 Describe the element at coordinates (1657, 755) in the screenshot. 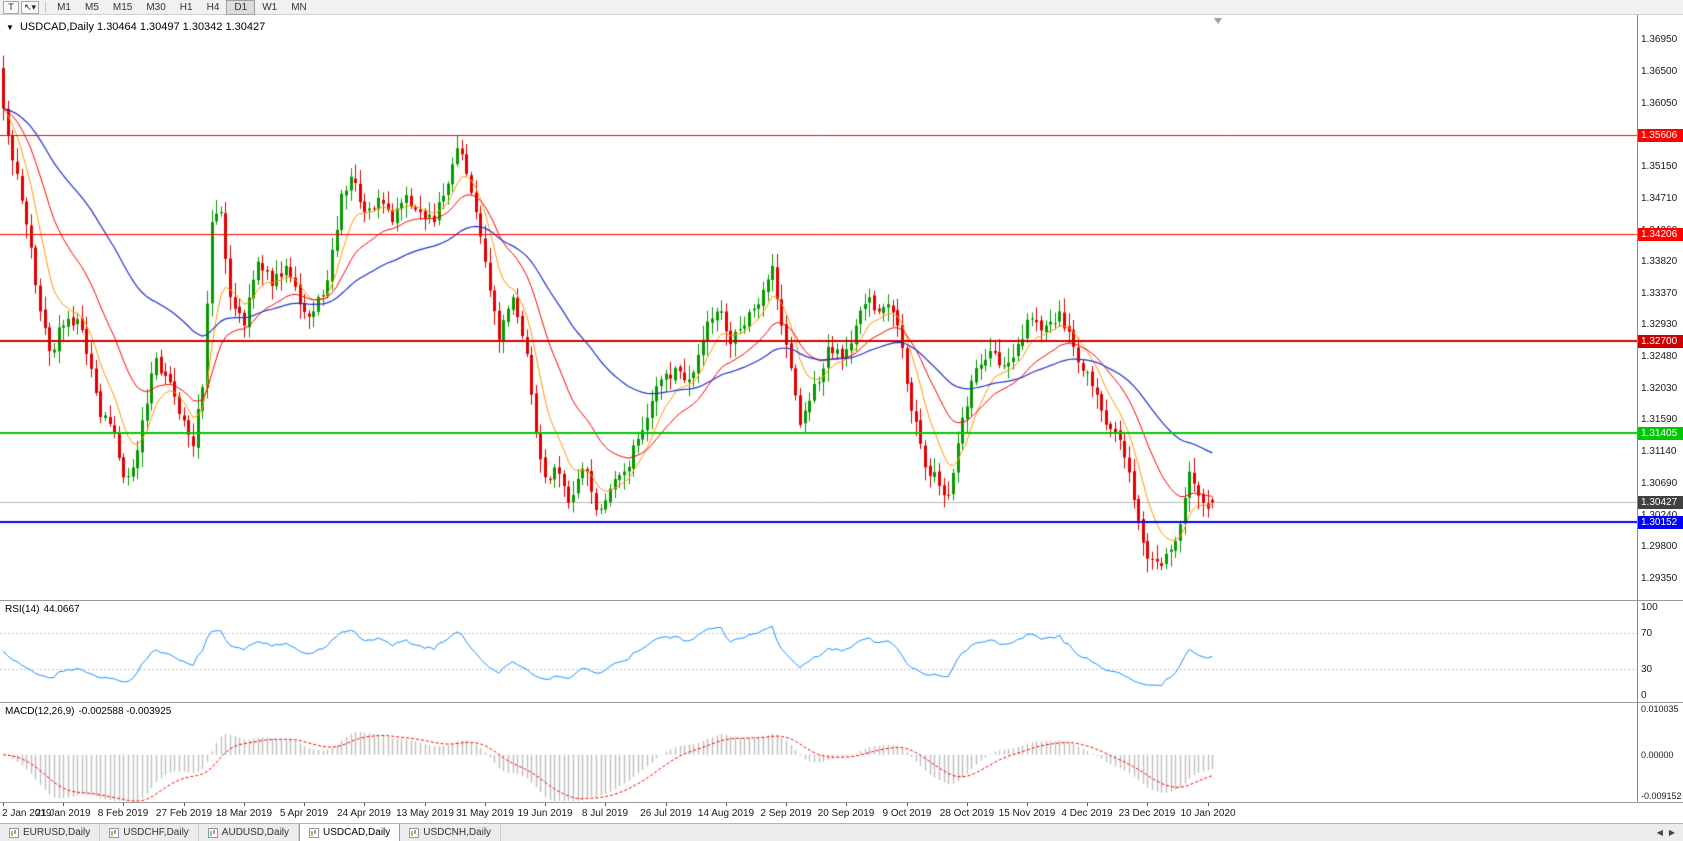

I see `macd-axis-label: 0.00000` at that location.